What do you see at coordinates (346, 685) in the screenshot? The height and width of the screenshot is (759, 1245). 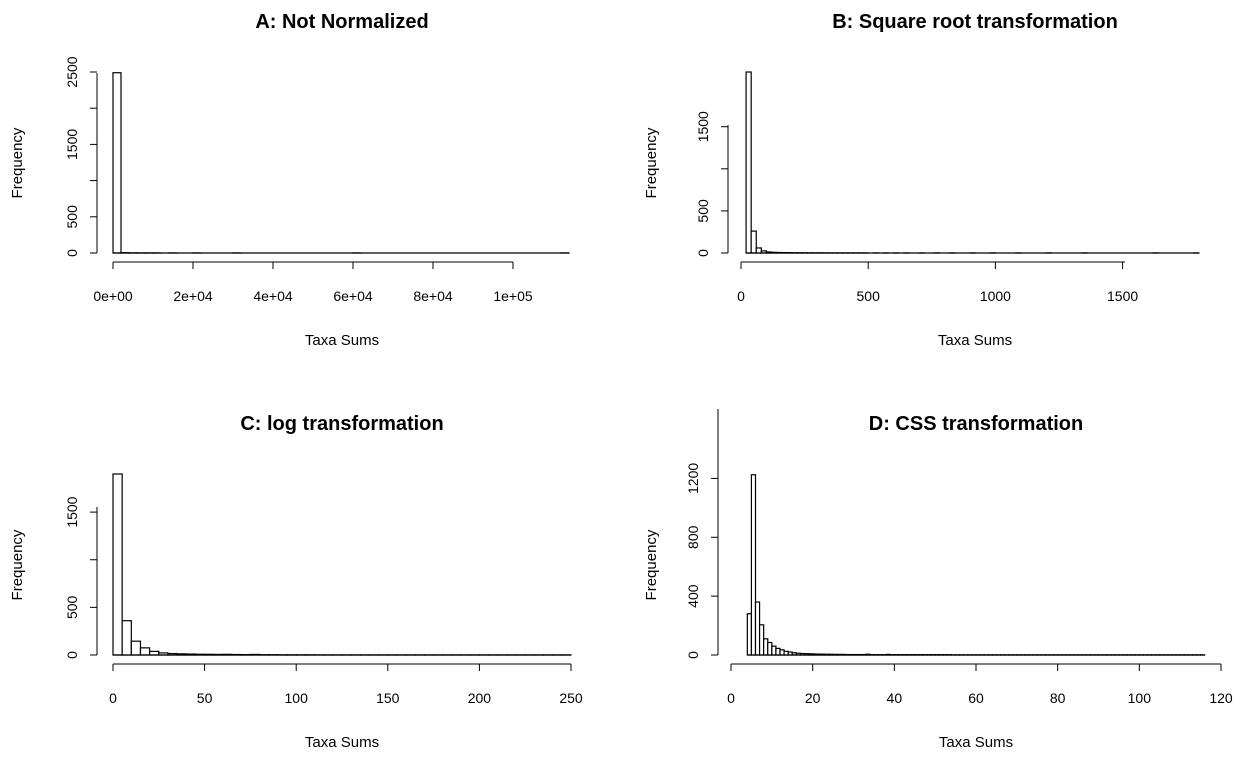 I see `x-axis: 0 50 100 150 200 250` at bounding box center [346, 685].